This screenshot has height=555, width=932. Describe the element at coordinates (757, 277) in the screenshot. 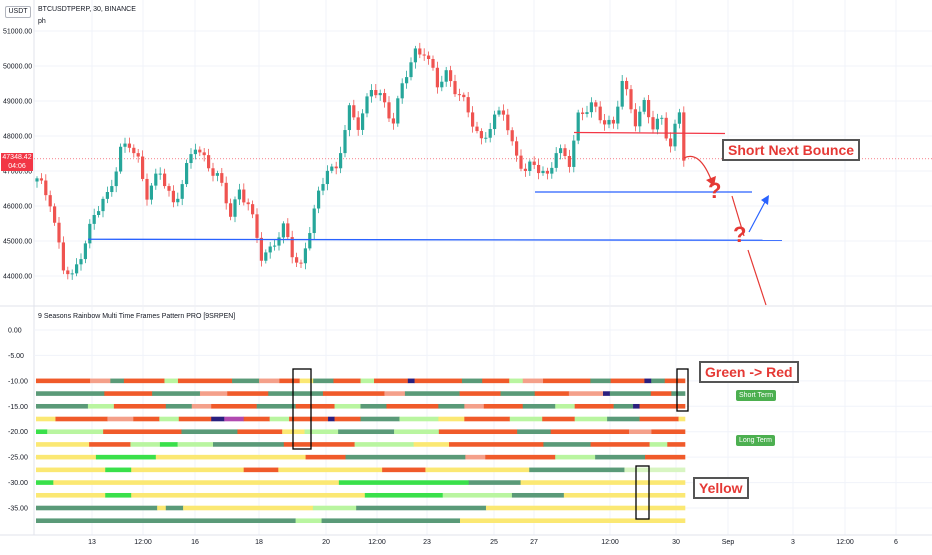

I see `projection-line-down` at that location.